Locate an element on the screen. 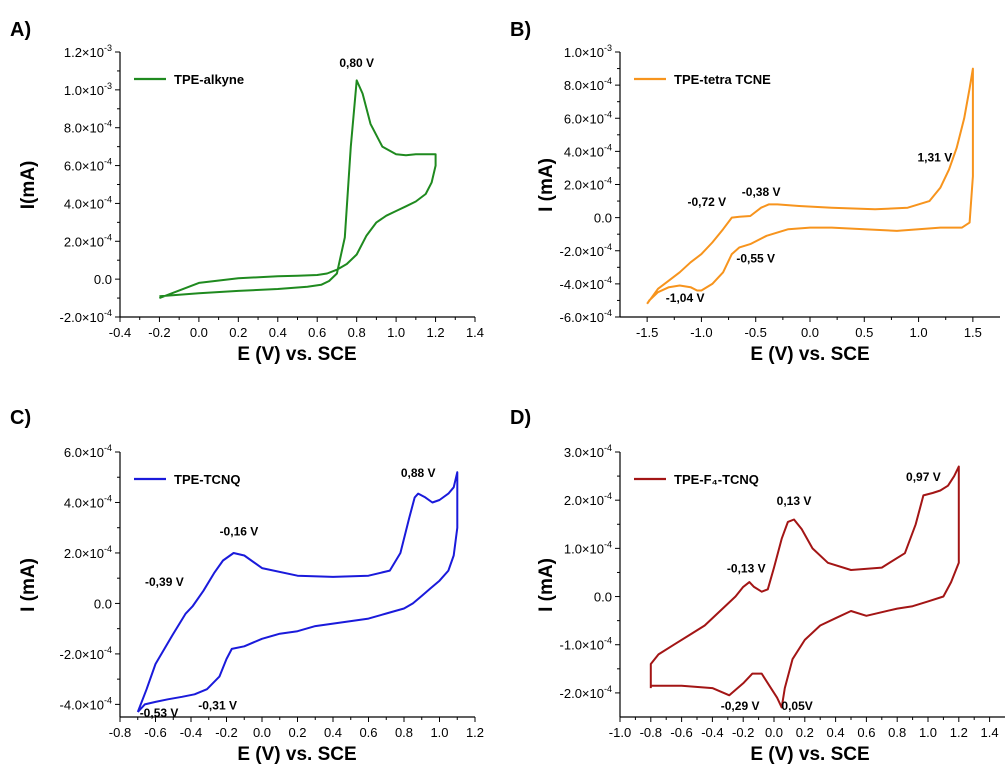  legend-label: TPE-TCNQ is located at coordinates (207, 479).